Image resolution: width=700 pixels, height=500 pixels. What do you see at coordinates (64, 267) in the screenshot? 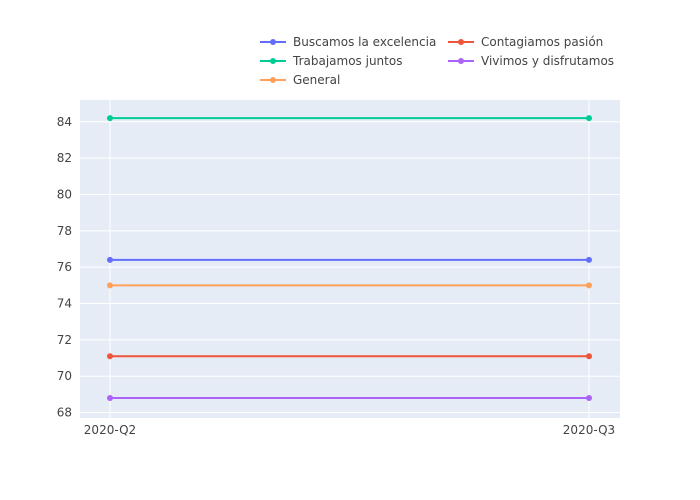
I see `y-tick-label: 76` at bounding box center [64, 267].